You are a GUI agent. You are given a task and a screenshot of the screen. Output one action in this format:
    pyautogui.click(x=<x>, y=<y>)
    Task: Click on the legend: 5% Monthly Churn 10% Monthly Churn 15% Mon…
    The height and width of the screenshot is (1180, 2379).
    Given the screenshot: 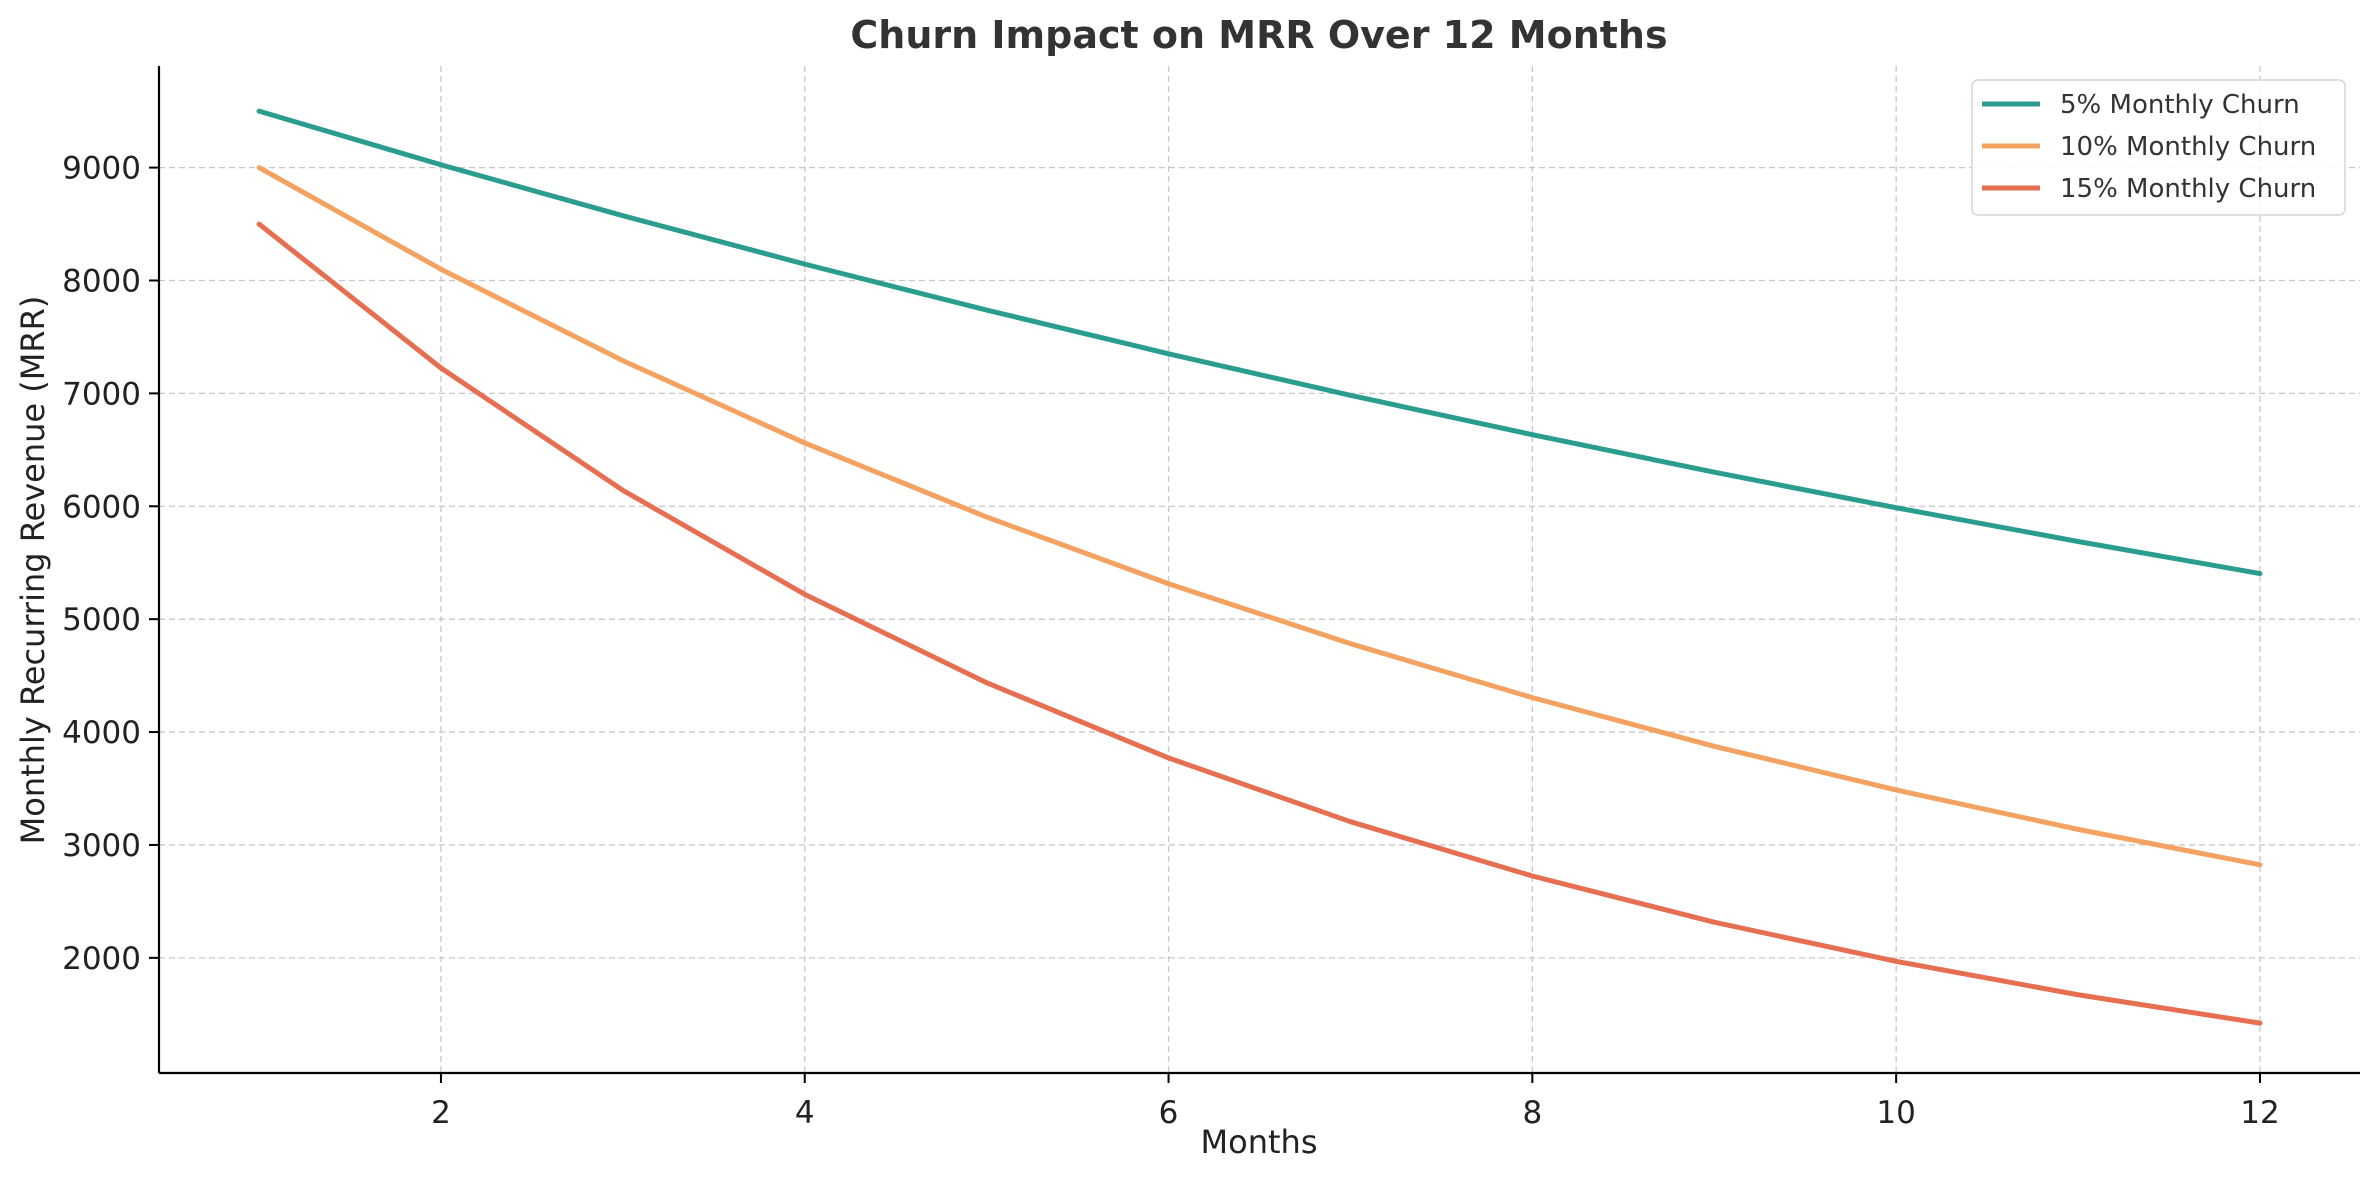 What is the action you would take?
    pyautogui.click(x=2158, y=147)
    